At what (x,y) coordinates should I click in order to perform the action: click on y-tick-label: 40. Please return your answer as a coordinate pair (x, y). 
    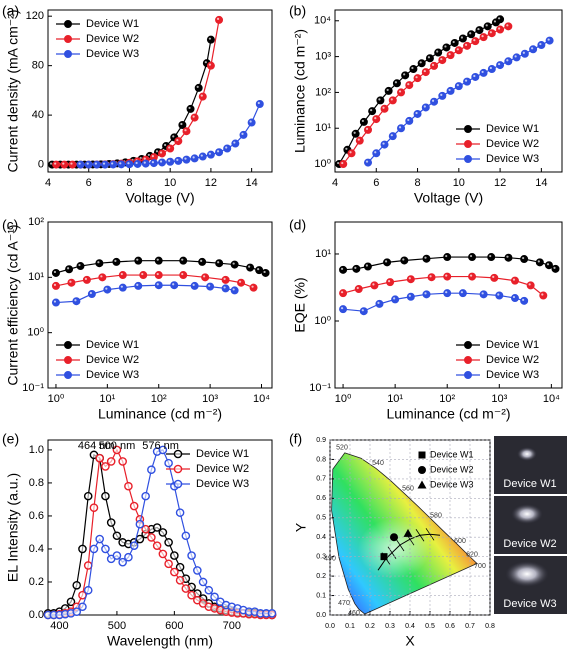
    Looking at the image, I should click on (38, 115).